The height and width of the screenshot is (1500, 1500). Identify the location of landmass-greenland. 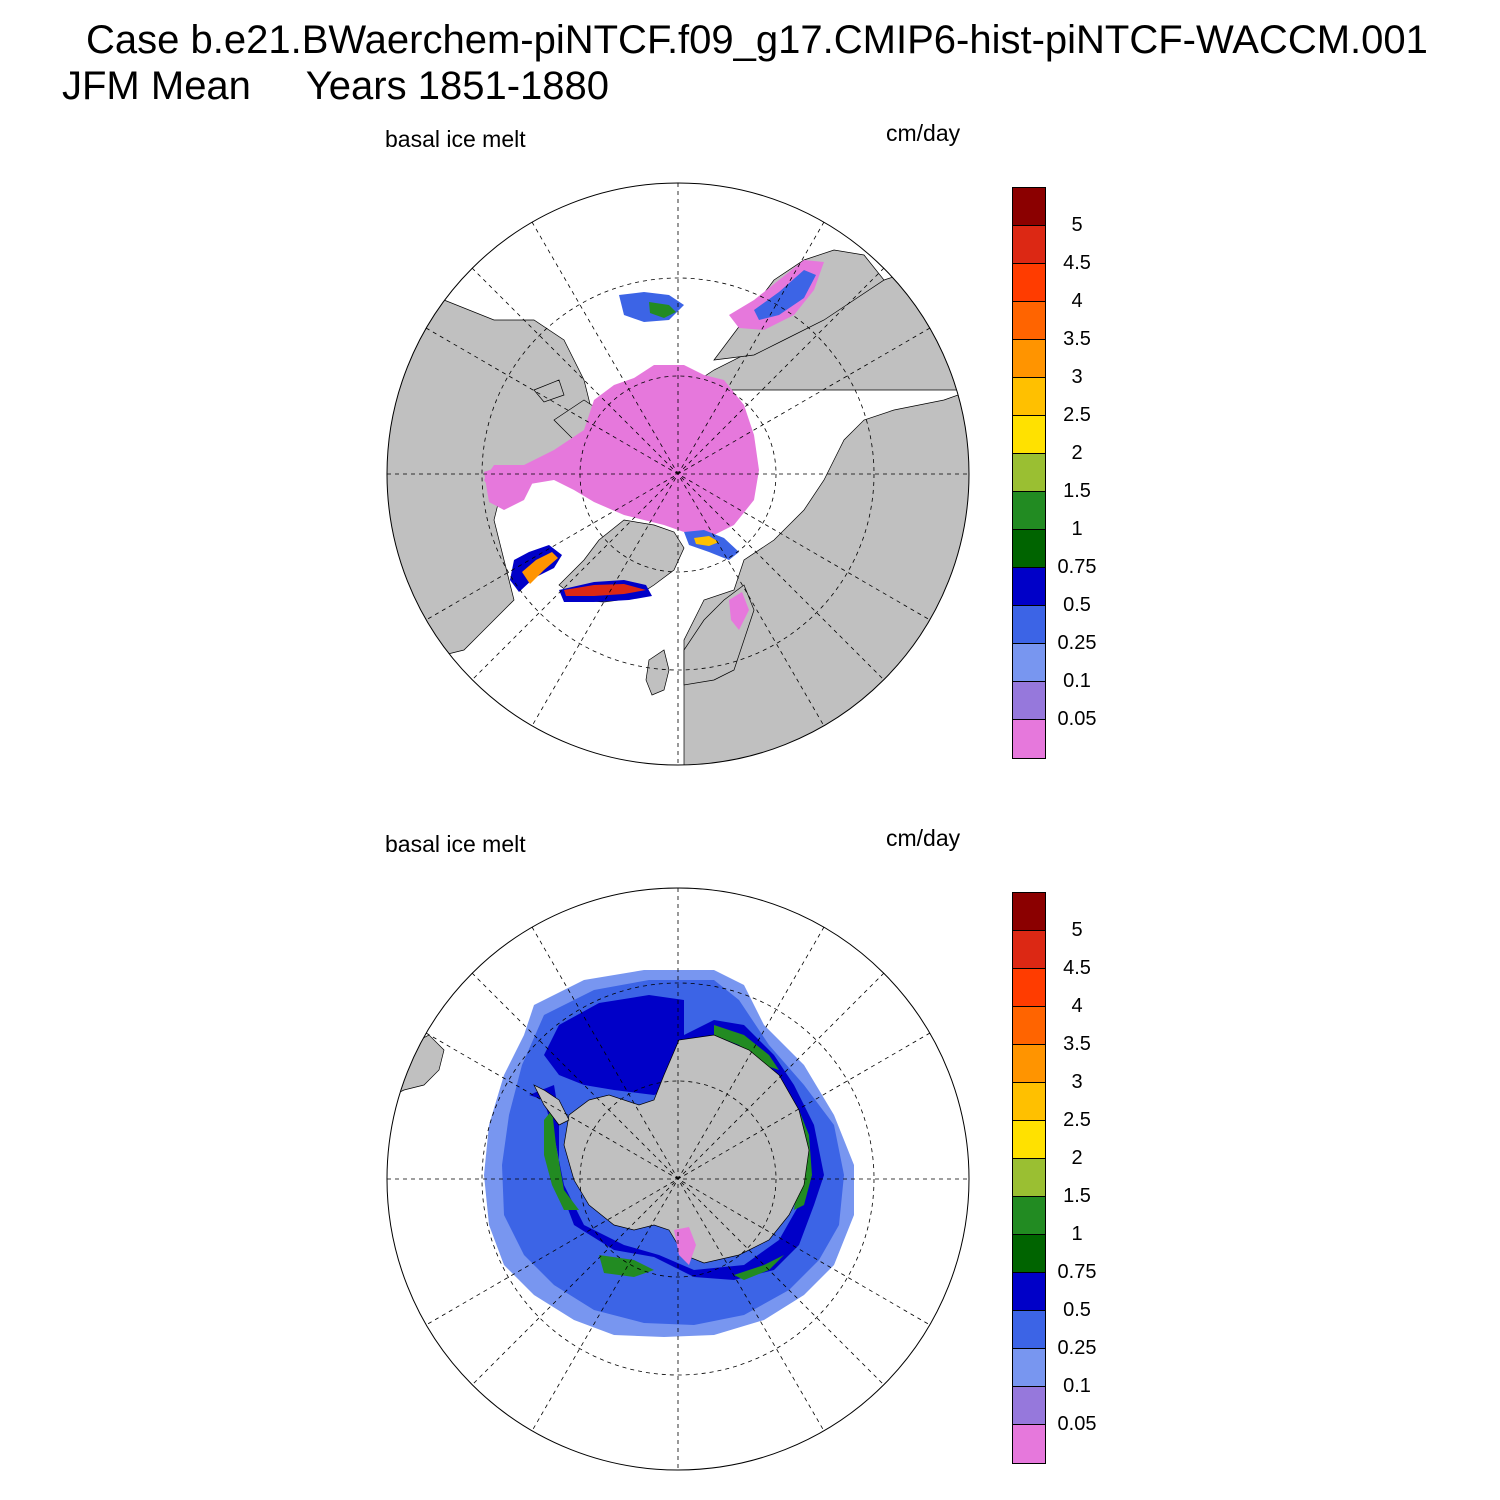
(621, 561).